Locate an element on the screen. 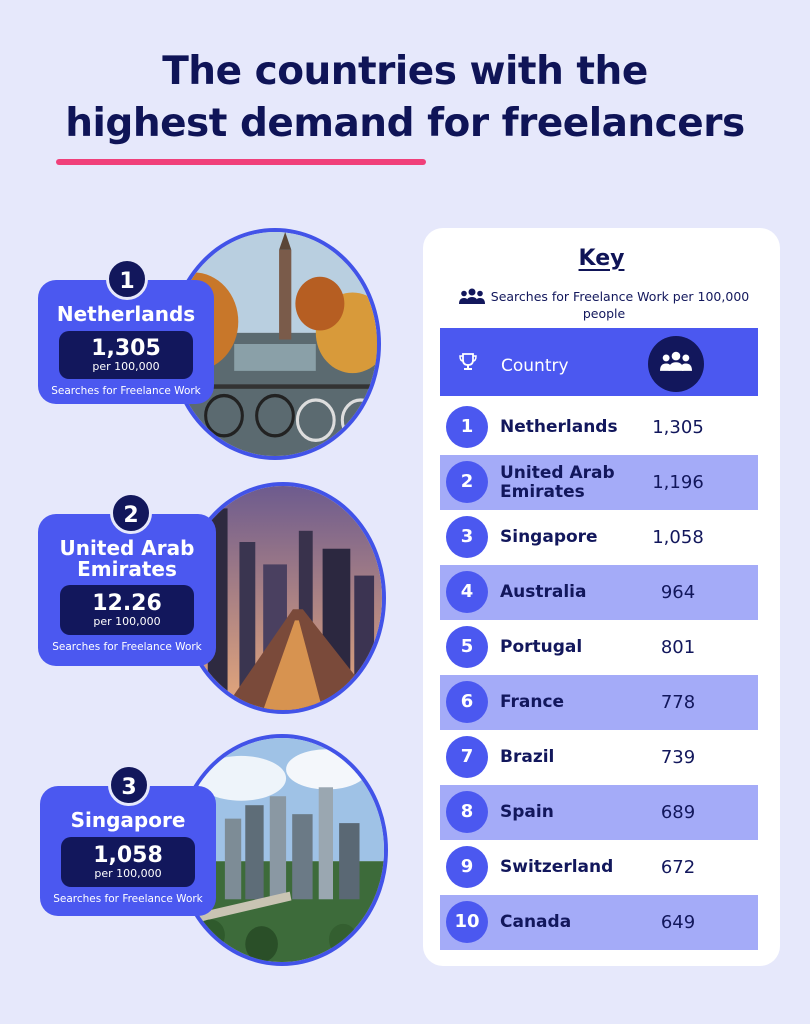 This screenshot has width=810, height=1024. value-cell: 739 is located at coordinates (678, 757).